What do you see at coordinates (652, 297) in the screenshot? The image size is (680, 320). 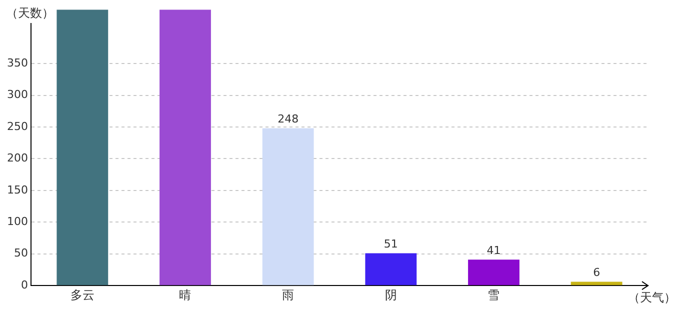 I see `x-axis-title: （天气）` at bounding box center [652, 297].